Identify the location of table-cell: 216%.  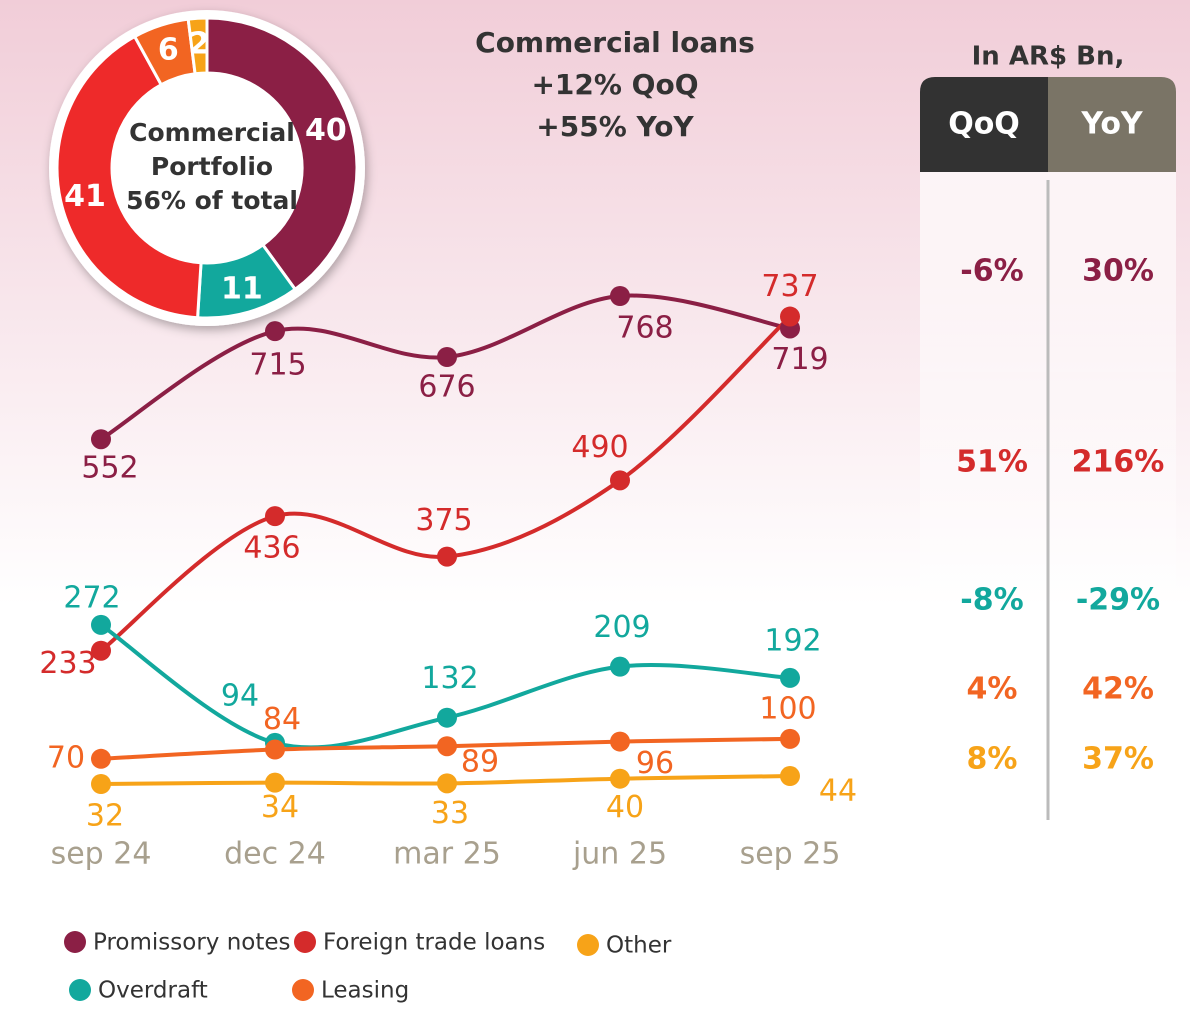
(1118, 462).